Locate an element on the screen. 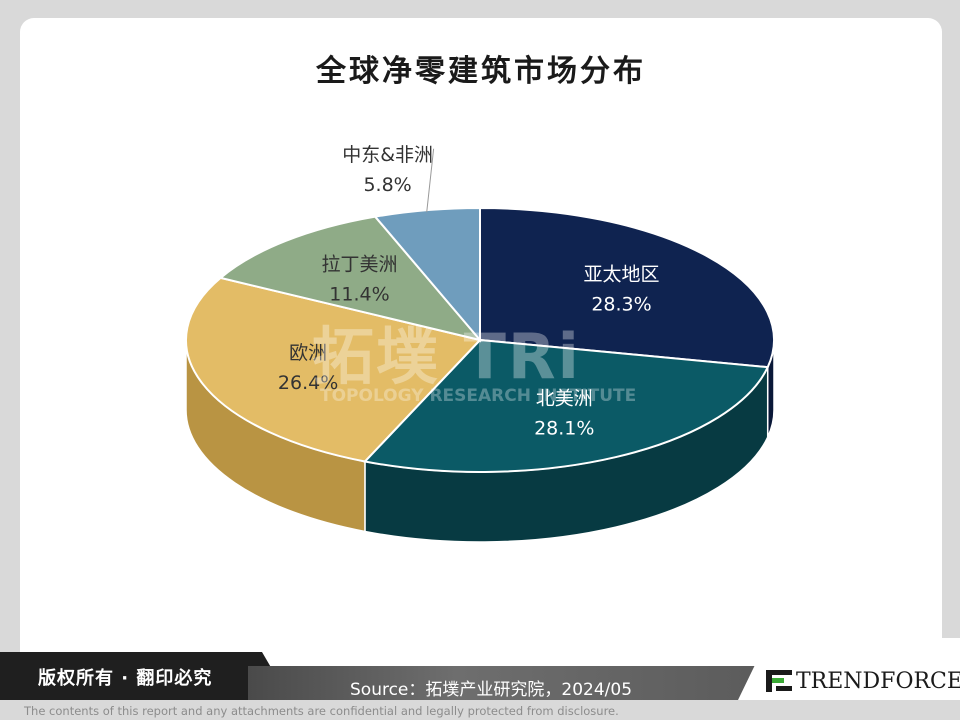  slice-value-4: 5.8% is located at coordinates (387, 185).